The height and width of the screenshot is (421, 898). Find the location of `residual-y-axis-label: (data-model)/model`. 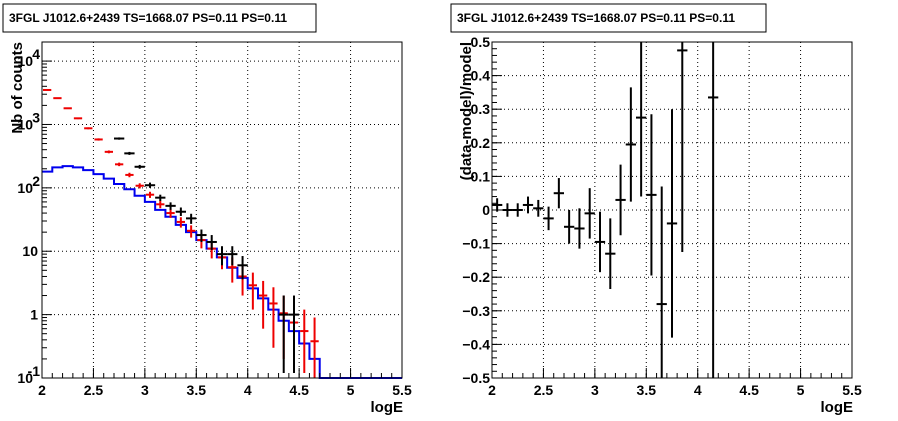

residual-y-axis-label: (data-model)/model is located at coordinates (466, 111).